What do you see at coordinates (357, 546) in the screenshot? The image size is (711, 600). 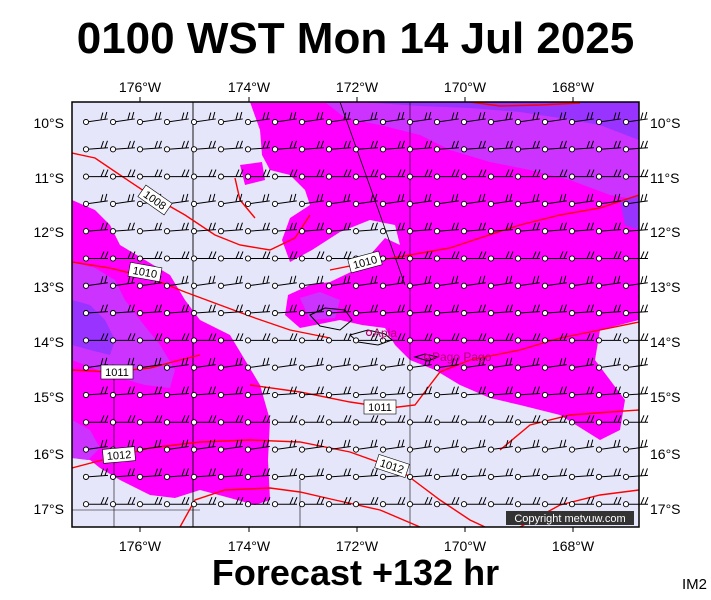 I see `lon-label-172w-bottom: 172°W` at bounding box center [357, 546].